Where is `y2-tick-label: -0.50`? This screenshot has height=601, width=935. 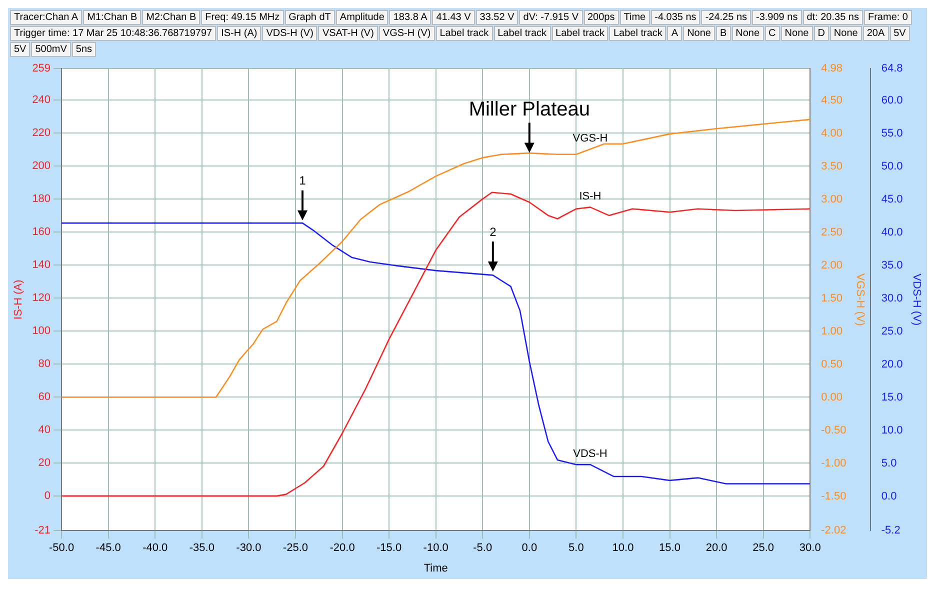
y2-tick-label: -0.50 is located at coordinates (833, 430).